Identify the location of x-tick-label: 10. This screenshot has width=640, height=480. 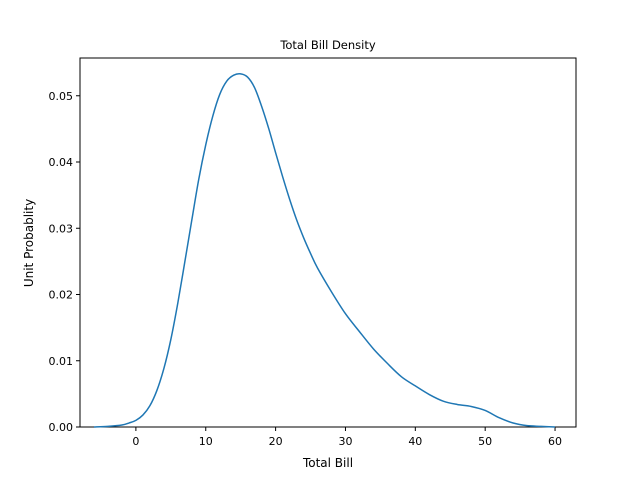
(206, 441).